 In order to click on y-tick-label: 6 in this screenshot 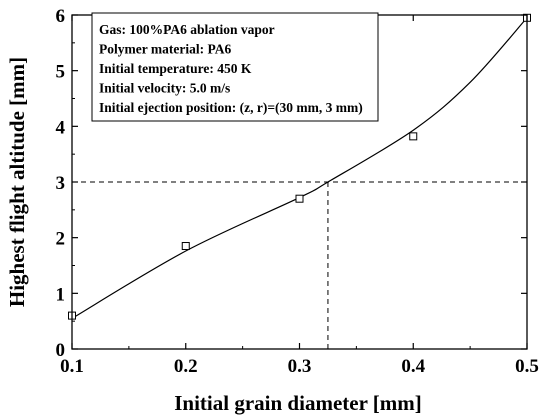, I will do `click(61, 16)`.